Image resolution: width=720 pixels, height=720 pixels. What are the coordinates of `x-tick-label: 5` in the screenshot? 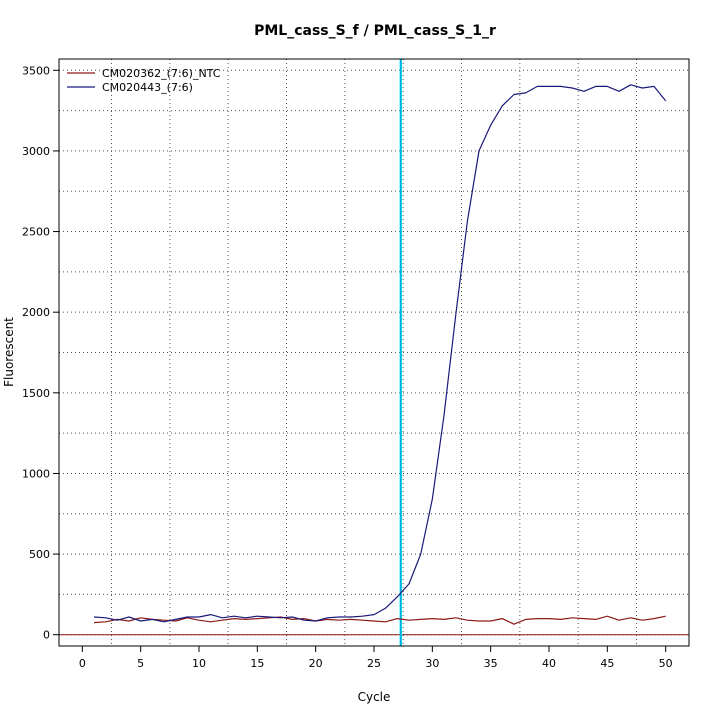 It's located at (140, 663).